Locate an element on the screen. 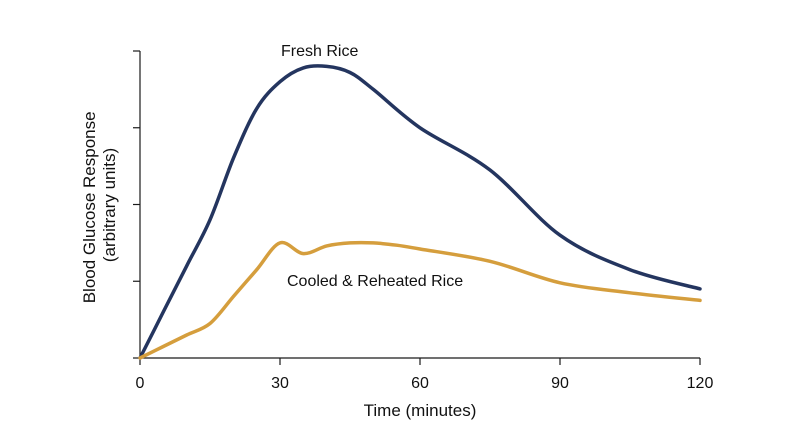  y-axis-title: Blood Glucose Response (arbitrary units) is located at coordinates (99, 205).